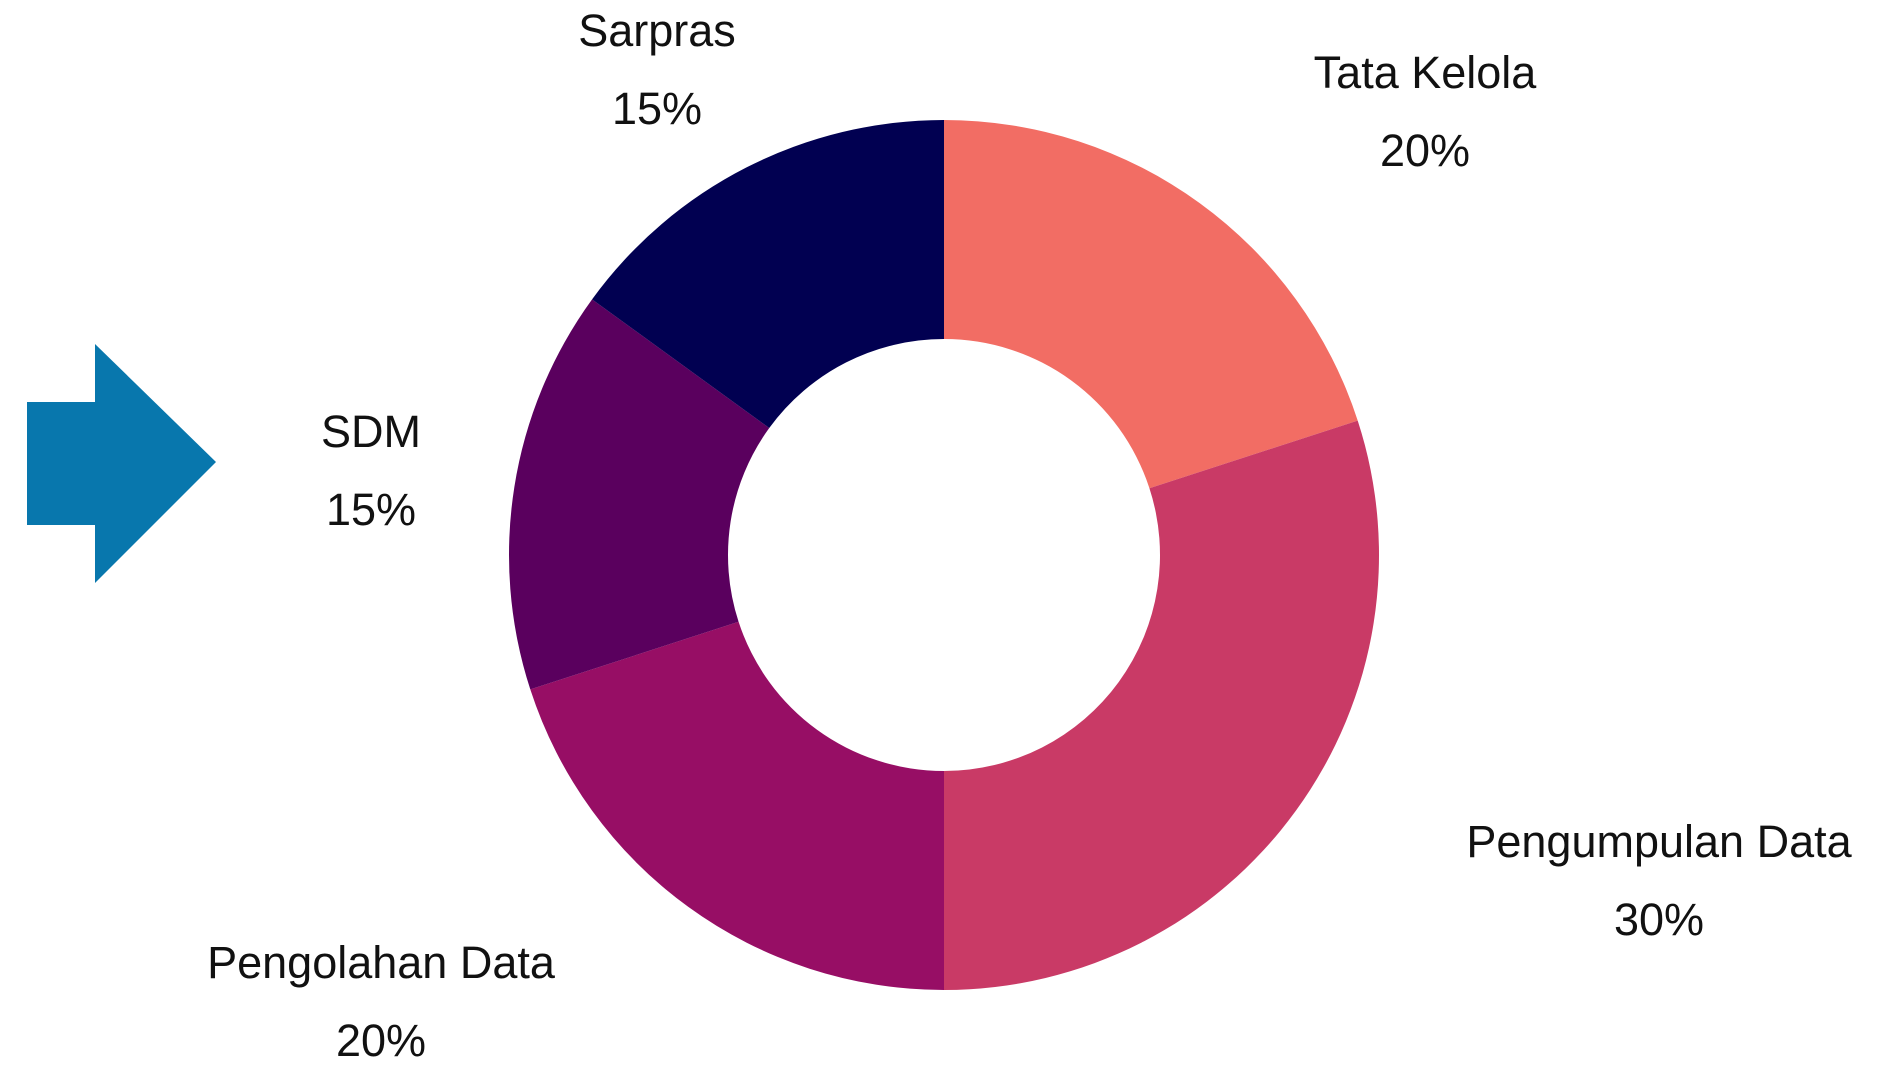  What do you see at coordinates (1426, 72) in the screenshot?
I see `category-label: Tata Kelola` at bounding box center [1426, 72].